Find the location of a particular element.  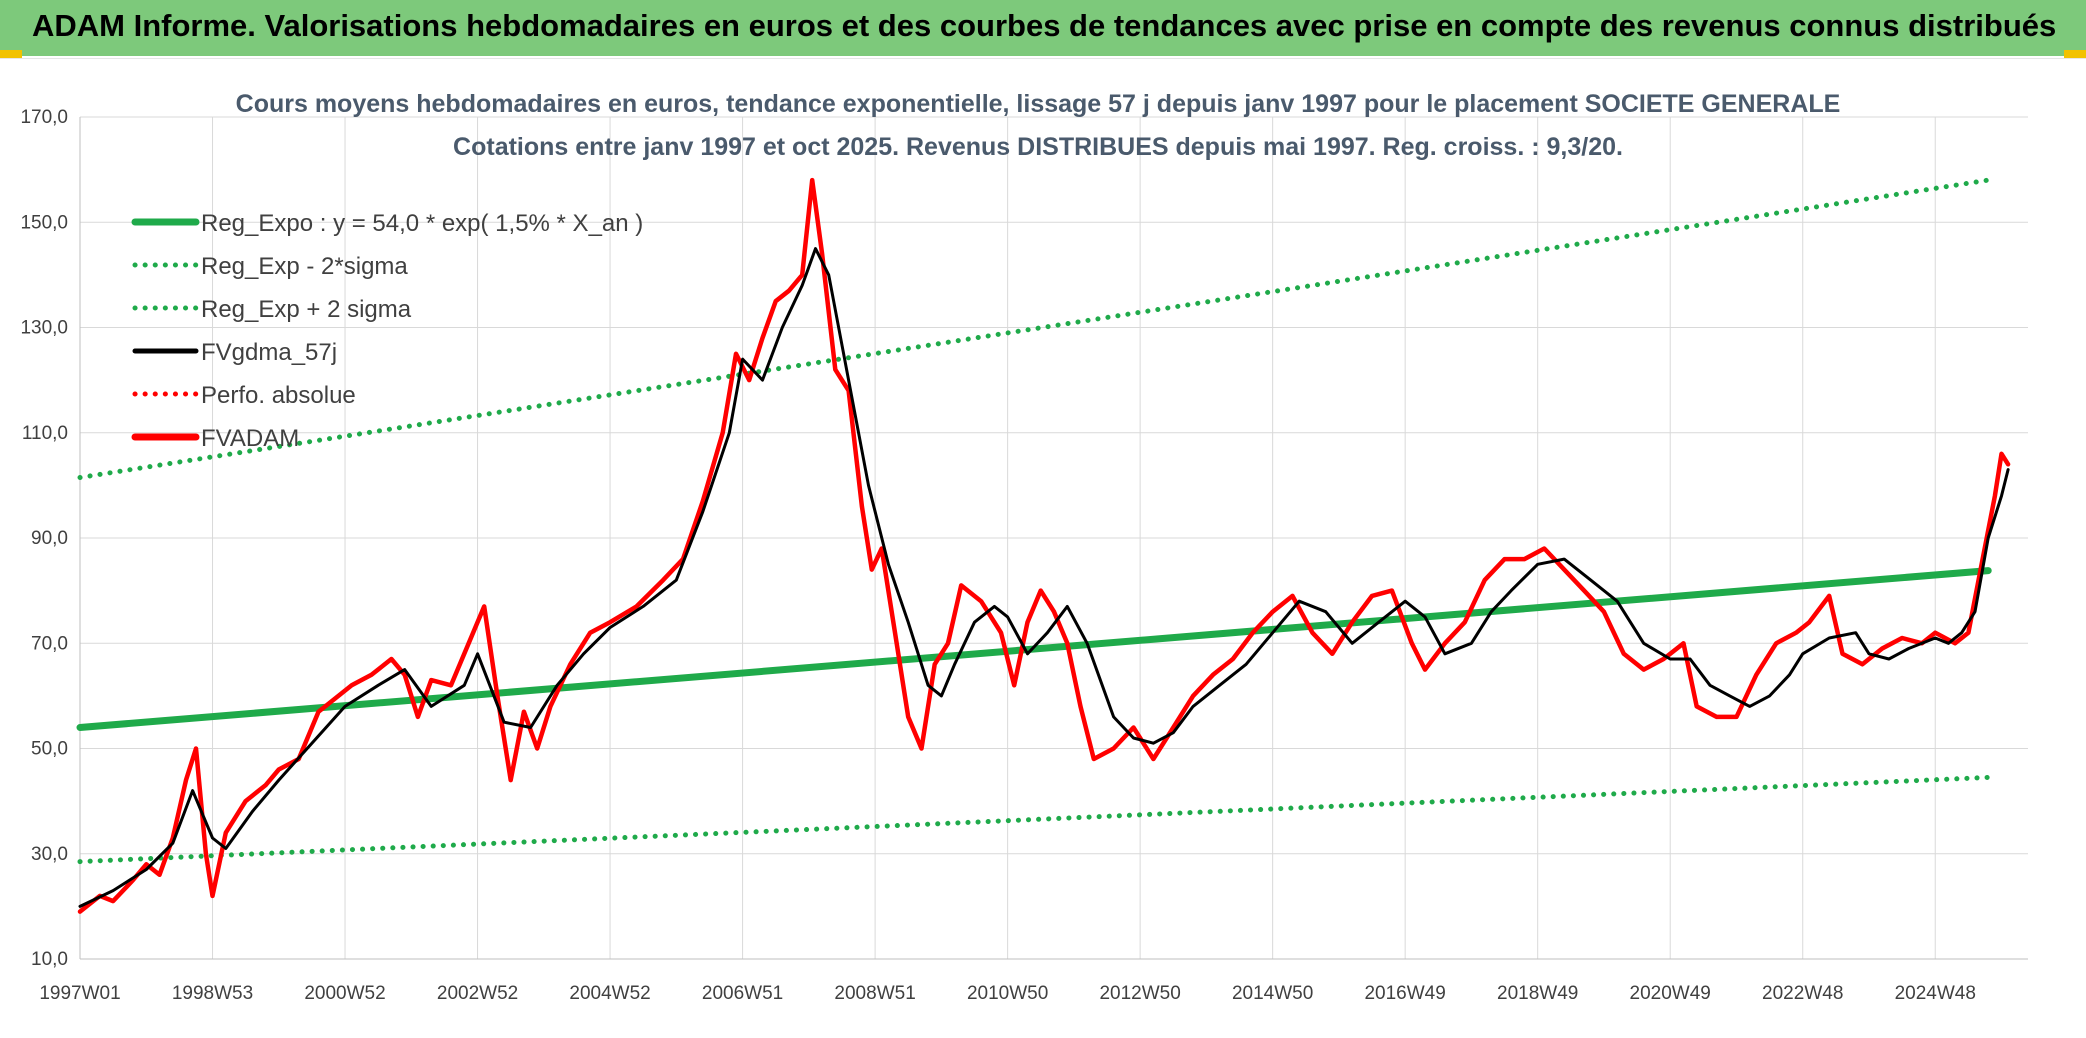

x-tick-label: 2008W51 is located at coordinates (874, 993).